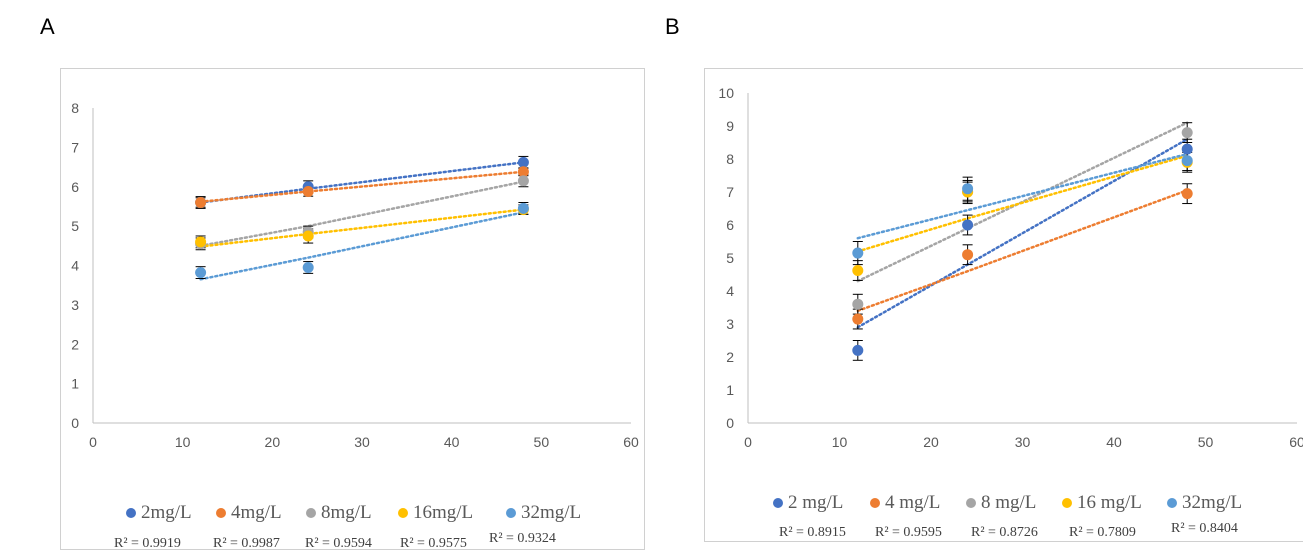 The height and width of the screenshot is (554, 1303). What do you see at coordinates (338, 542) in the screenshot?
I see `r-squared-label-2: R² = 0.9594` at bounding box center [338, 542].